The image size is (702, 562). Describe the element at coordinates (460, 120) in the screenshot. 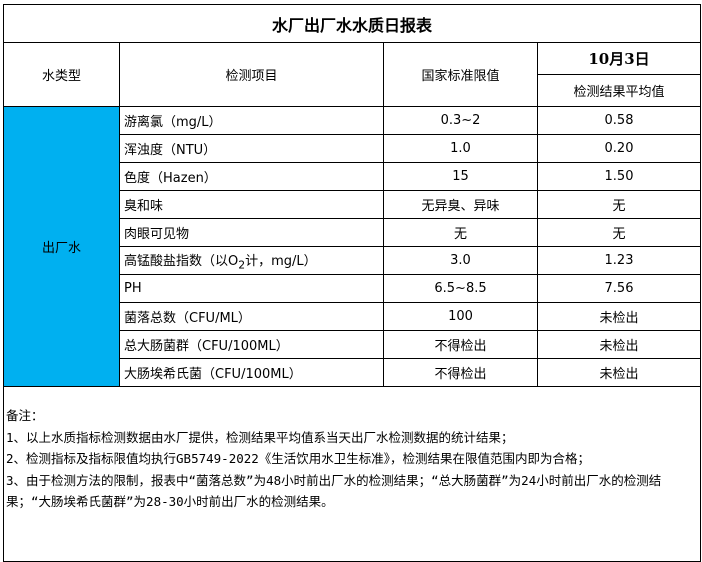

I see `limit-cell: 0.3~2` at that location.